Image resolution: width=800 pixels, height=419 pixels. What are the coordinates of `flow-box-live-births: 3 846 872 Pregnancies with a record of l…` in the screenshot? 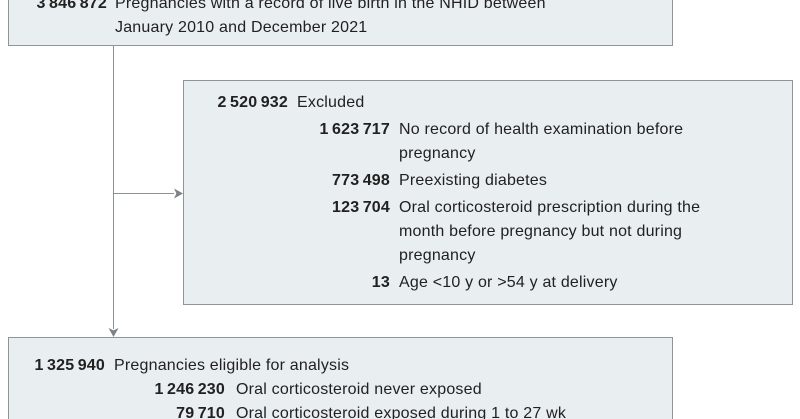 It's located at (340, 23).